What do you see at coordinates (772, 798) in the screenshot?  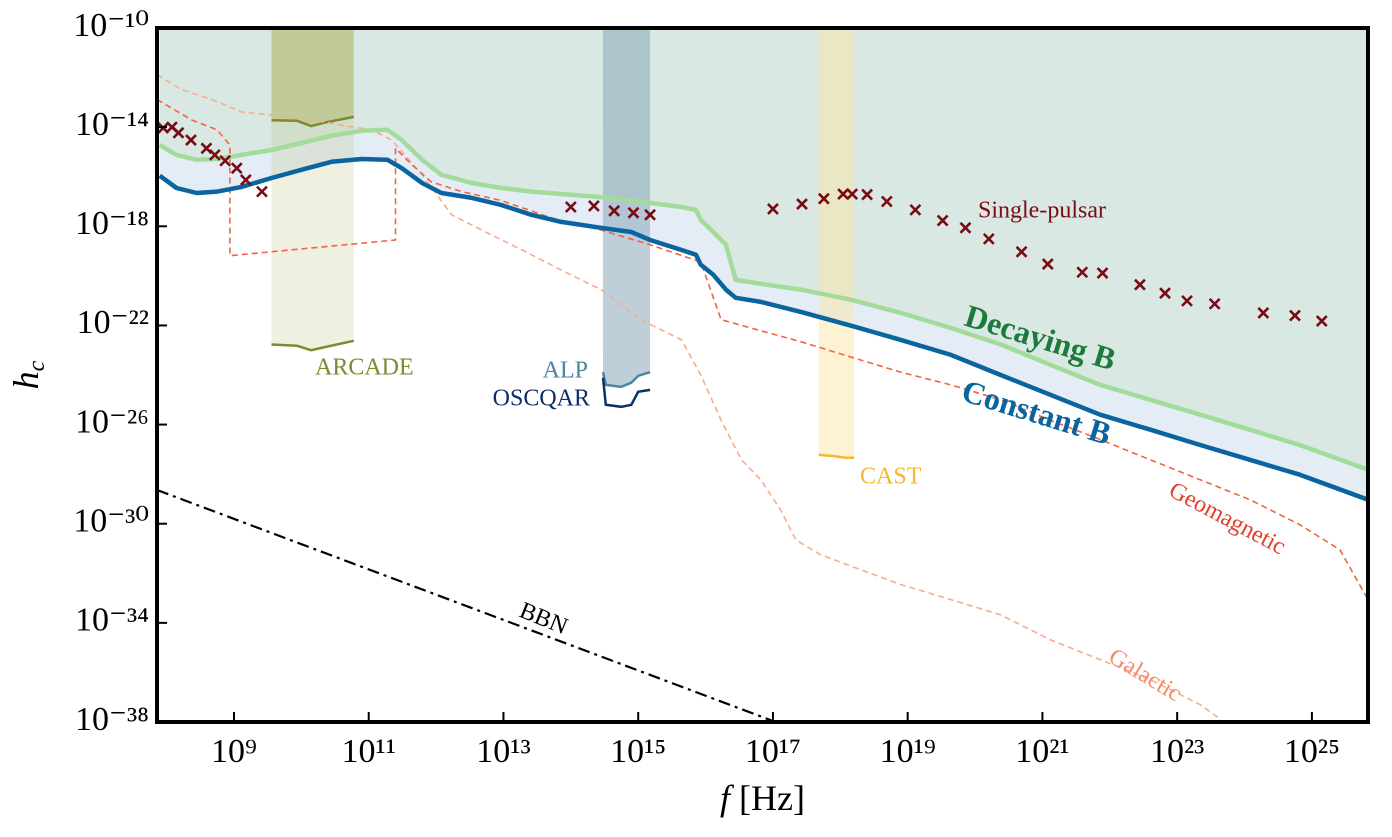 I see `x-label-unit: [Hz]` at bounding box center [772, 798].